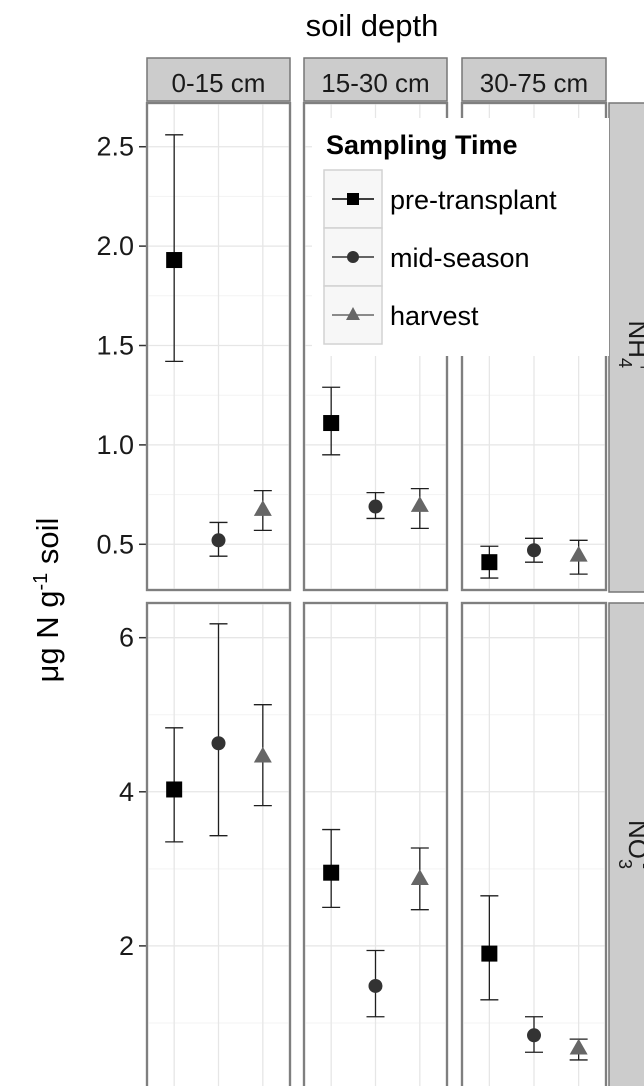  What do you see at coordinates (353, 199) in the screenshot?
I see `legend-marker-square` at bounding box center [353, 199].